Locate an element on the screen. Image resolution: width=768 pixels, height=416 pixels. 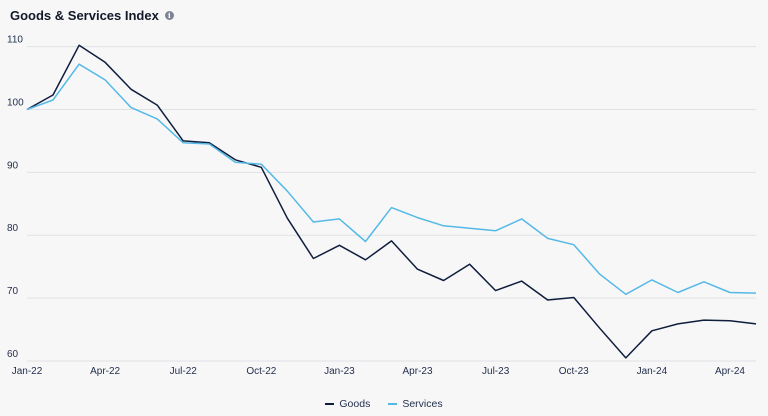
legend-item-goods: Goods is located at coordinates (347, 404).